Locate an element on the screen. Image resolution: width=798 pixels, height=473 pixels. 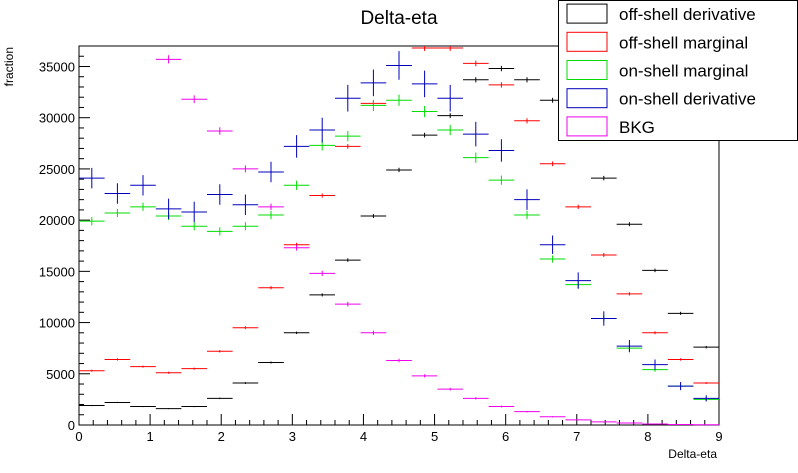
legend-entry: off-shell marginal is located at coordinates (657, 41).